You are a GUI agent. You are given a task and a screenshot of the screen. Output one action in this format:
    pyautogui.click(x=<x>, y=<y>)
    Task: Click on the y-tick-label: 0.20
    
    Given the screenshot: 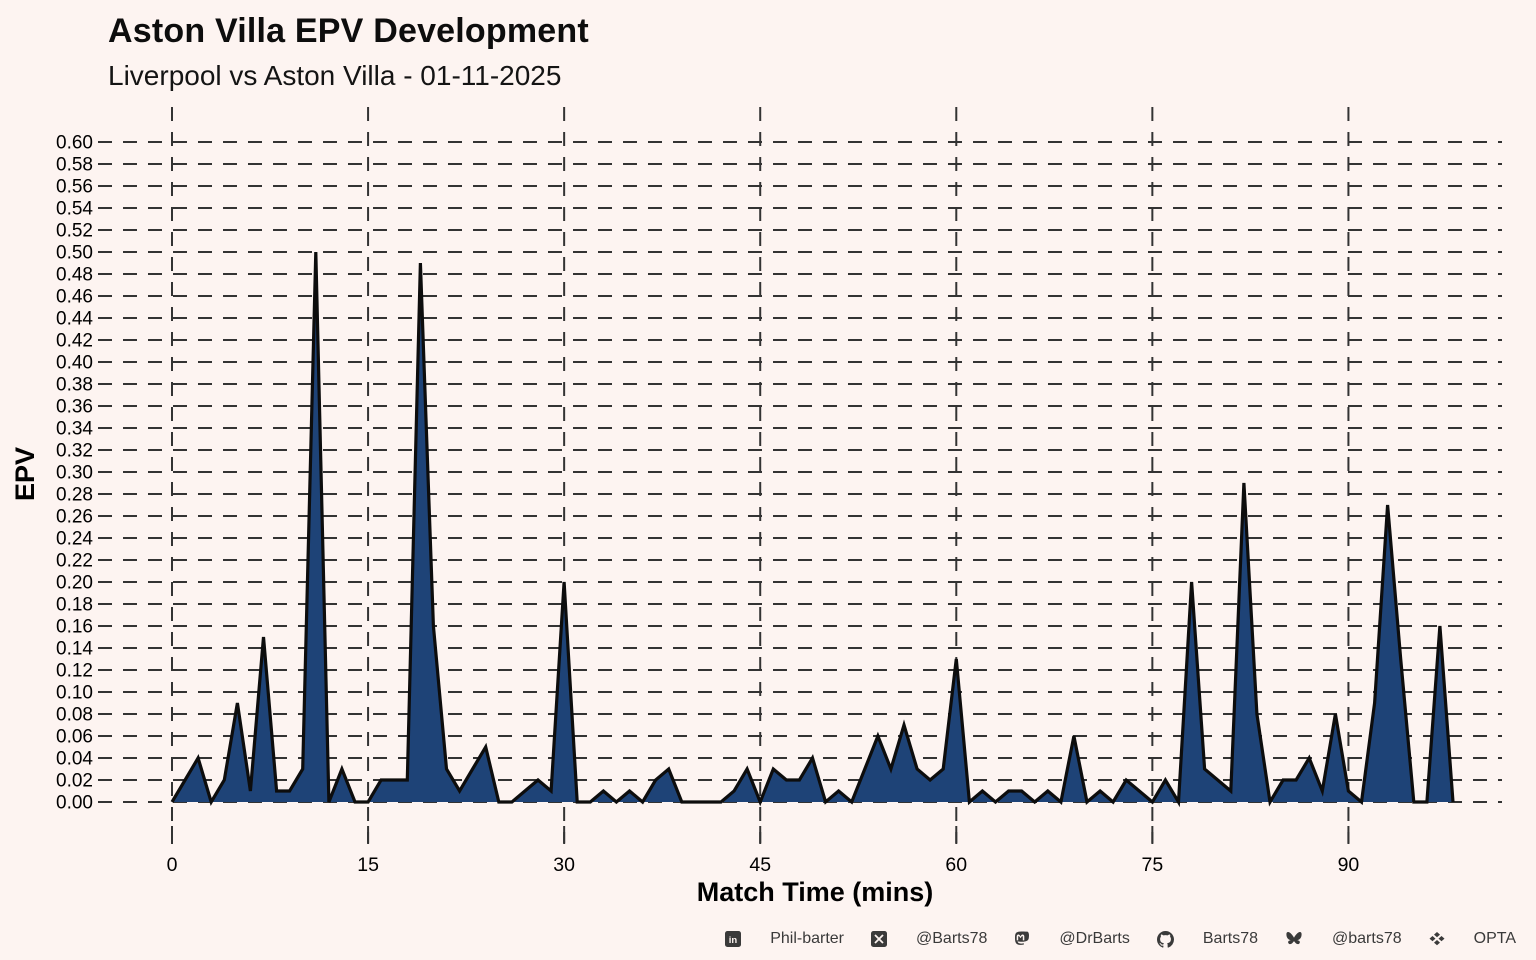 What is the action you would take?
    pyautogui.click(x=74, y=583)
    